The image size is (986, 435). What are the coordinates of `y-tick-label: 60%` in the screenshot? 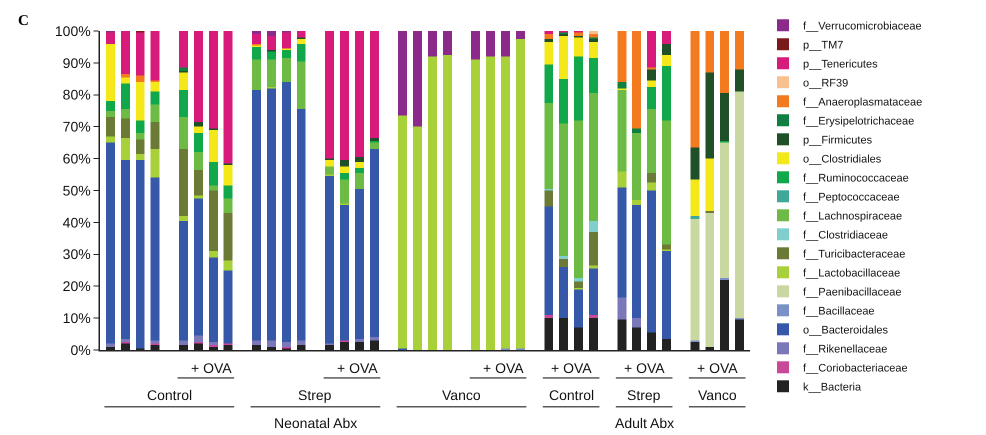 It's located at (76, 158).